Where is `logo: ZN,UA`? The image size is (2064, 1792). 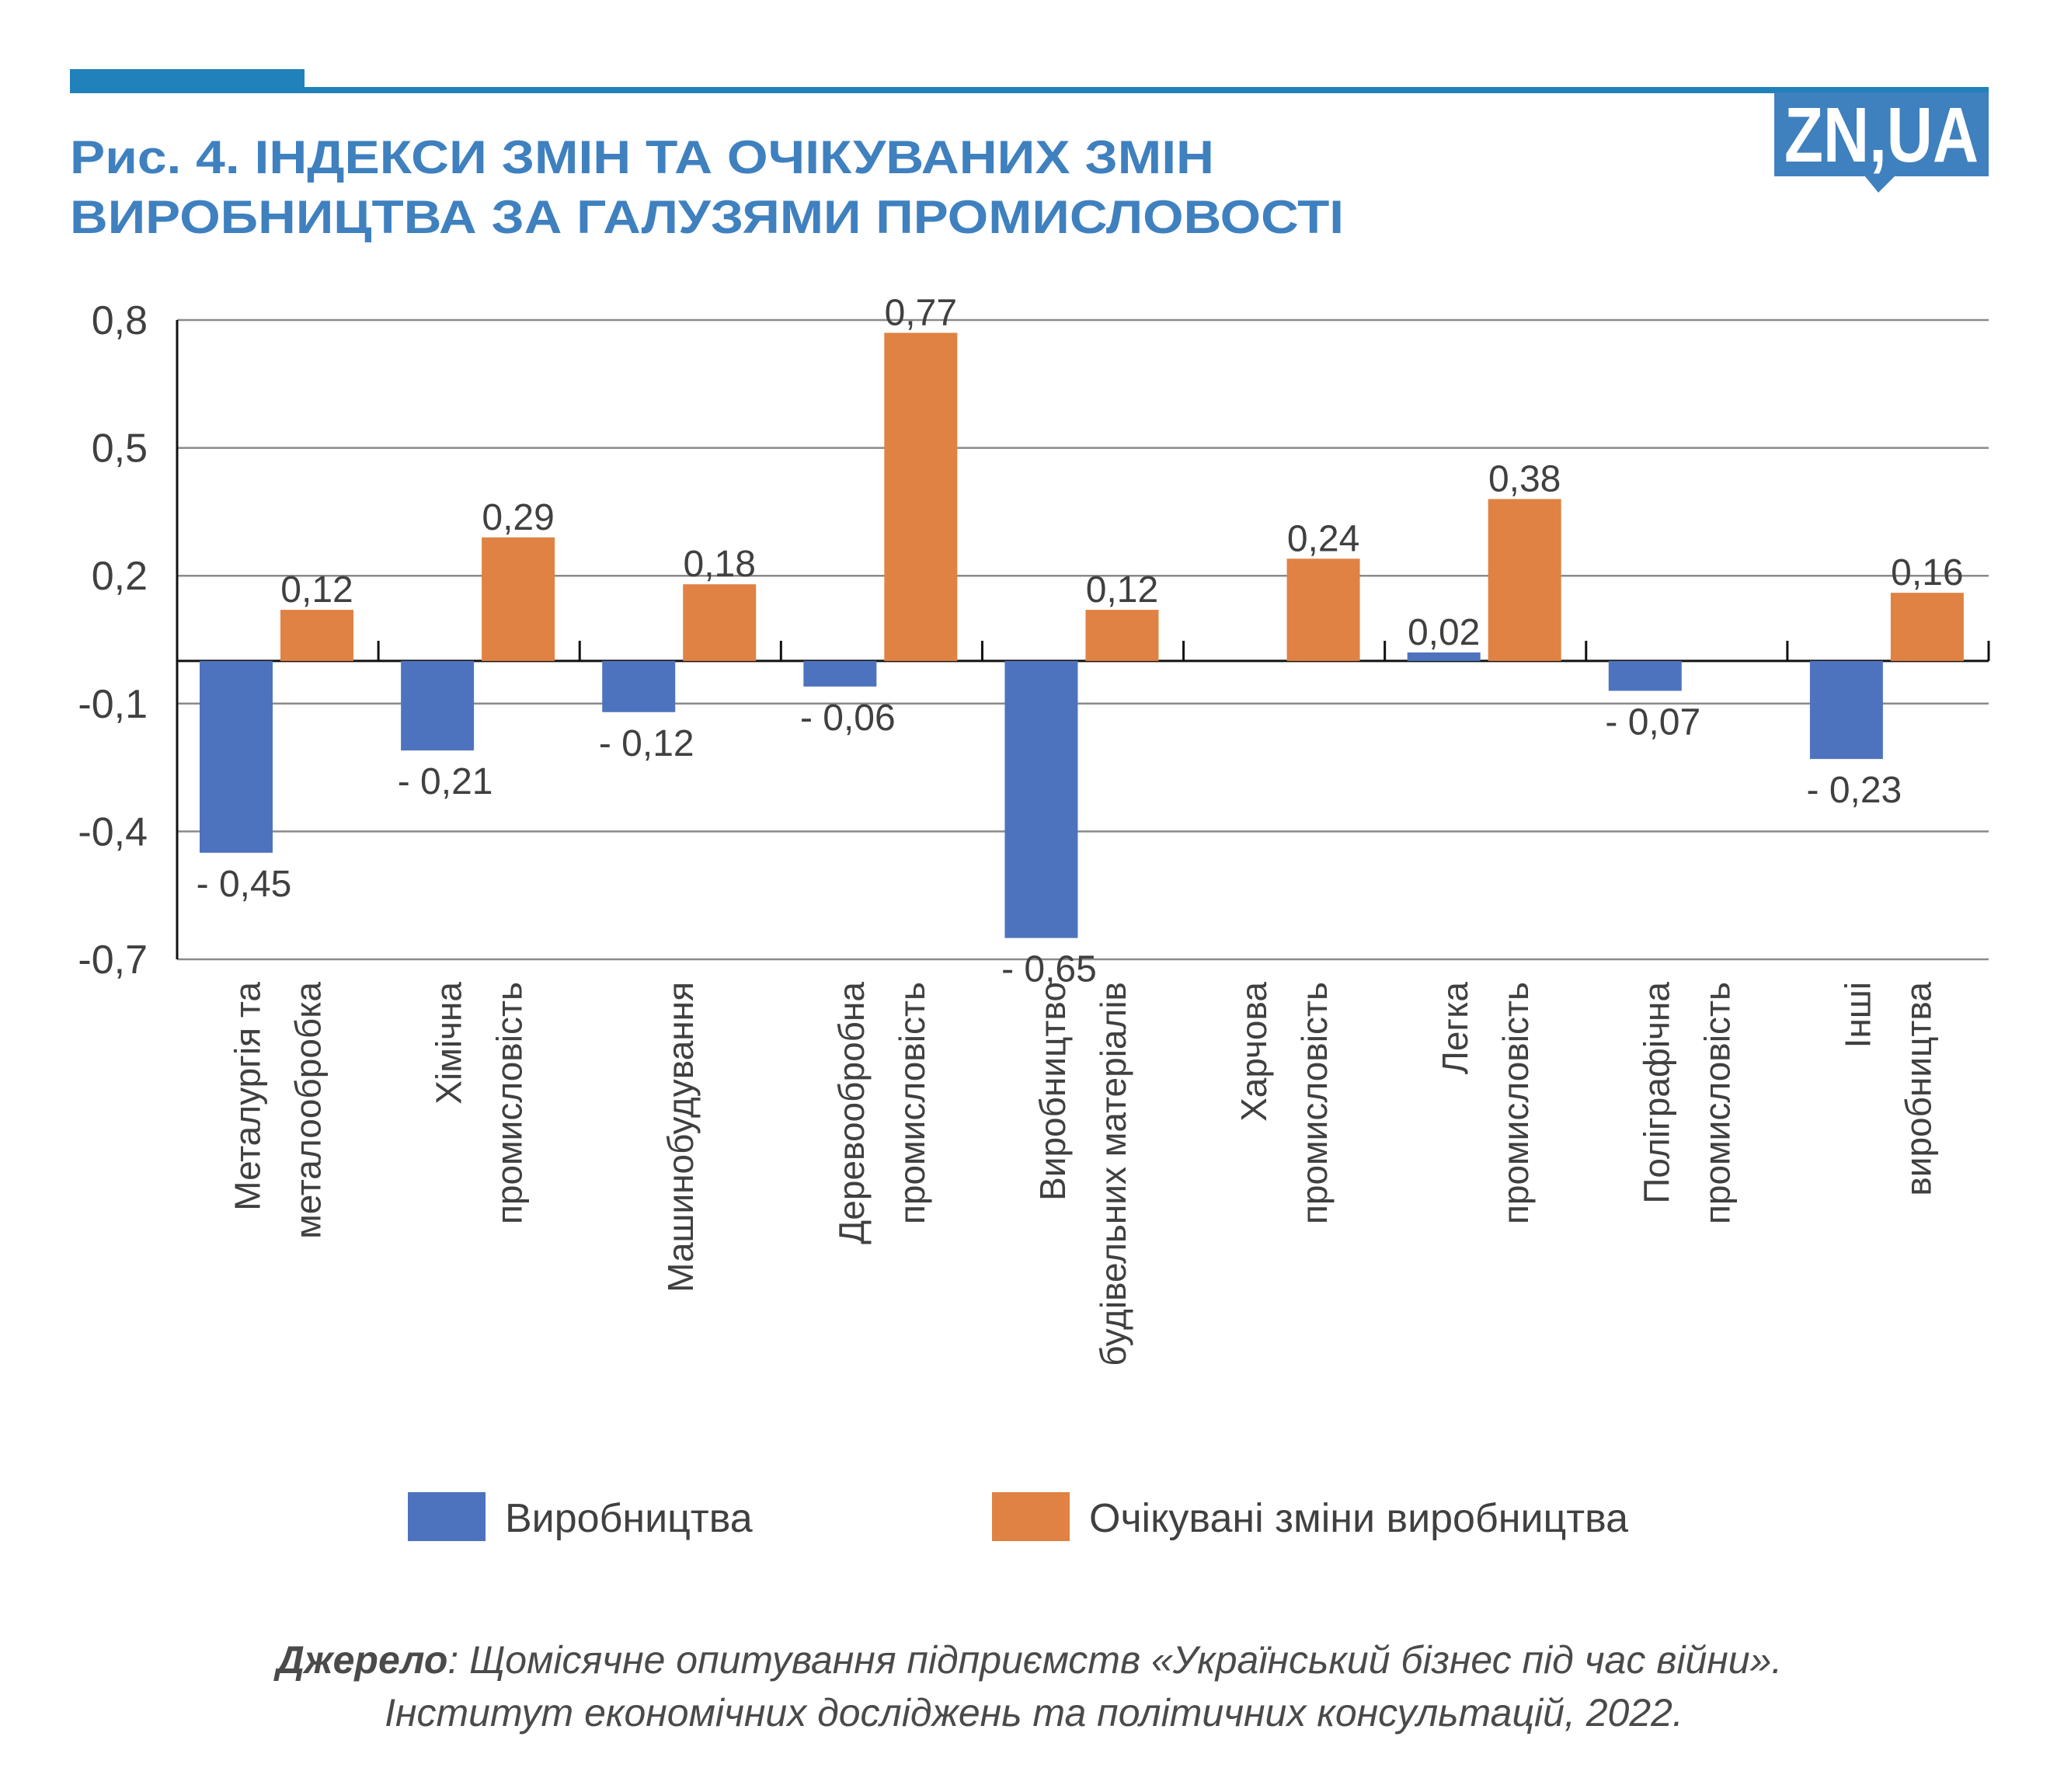
logo: ZN,UA is located at coordinates (1881, 142).